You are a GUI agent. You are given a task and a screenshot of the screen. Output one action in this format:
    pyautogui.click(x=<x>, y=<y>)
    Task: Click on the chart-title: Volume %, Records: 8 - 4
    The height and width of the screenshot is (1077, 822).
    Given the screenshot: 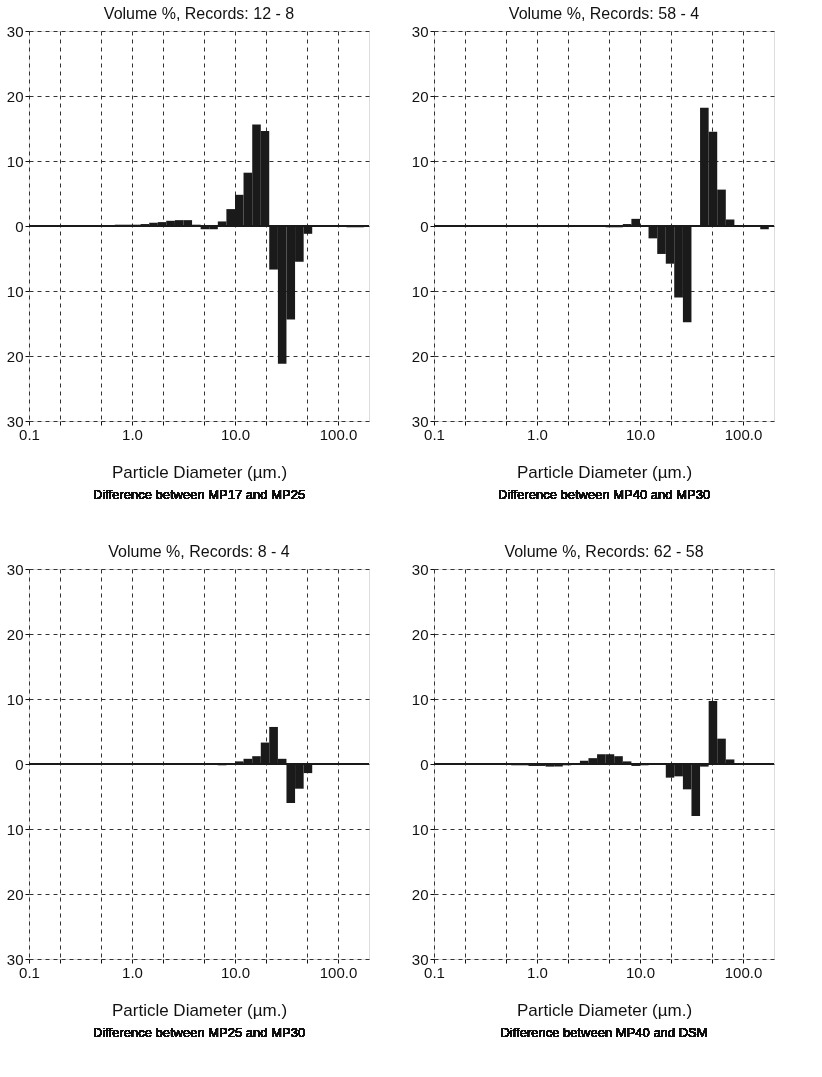 What is the action you would take?
    pyautogui.click(x=199, y=551)
    